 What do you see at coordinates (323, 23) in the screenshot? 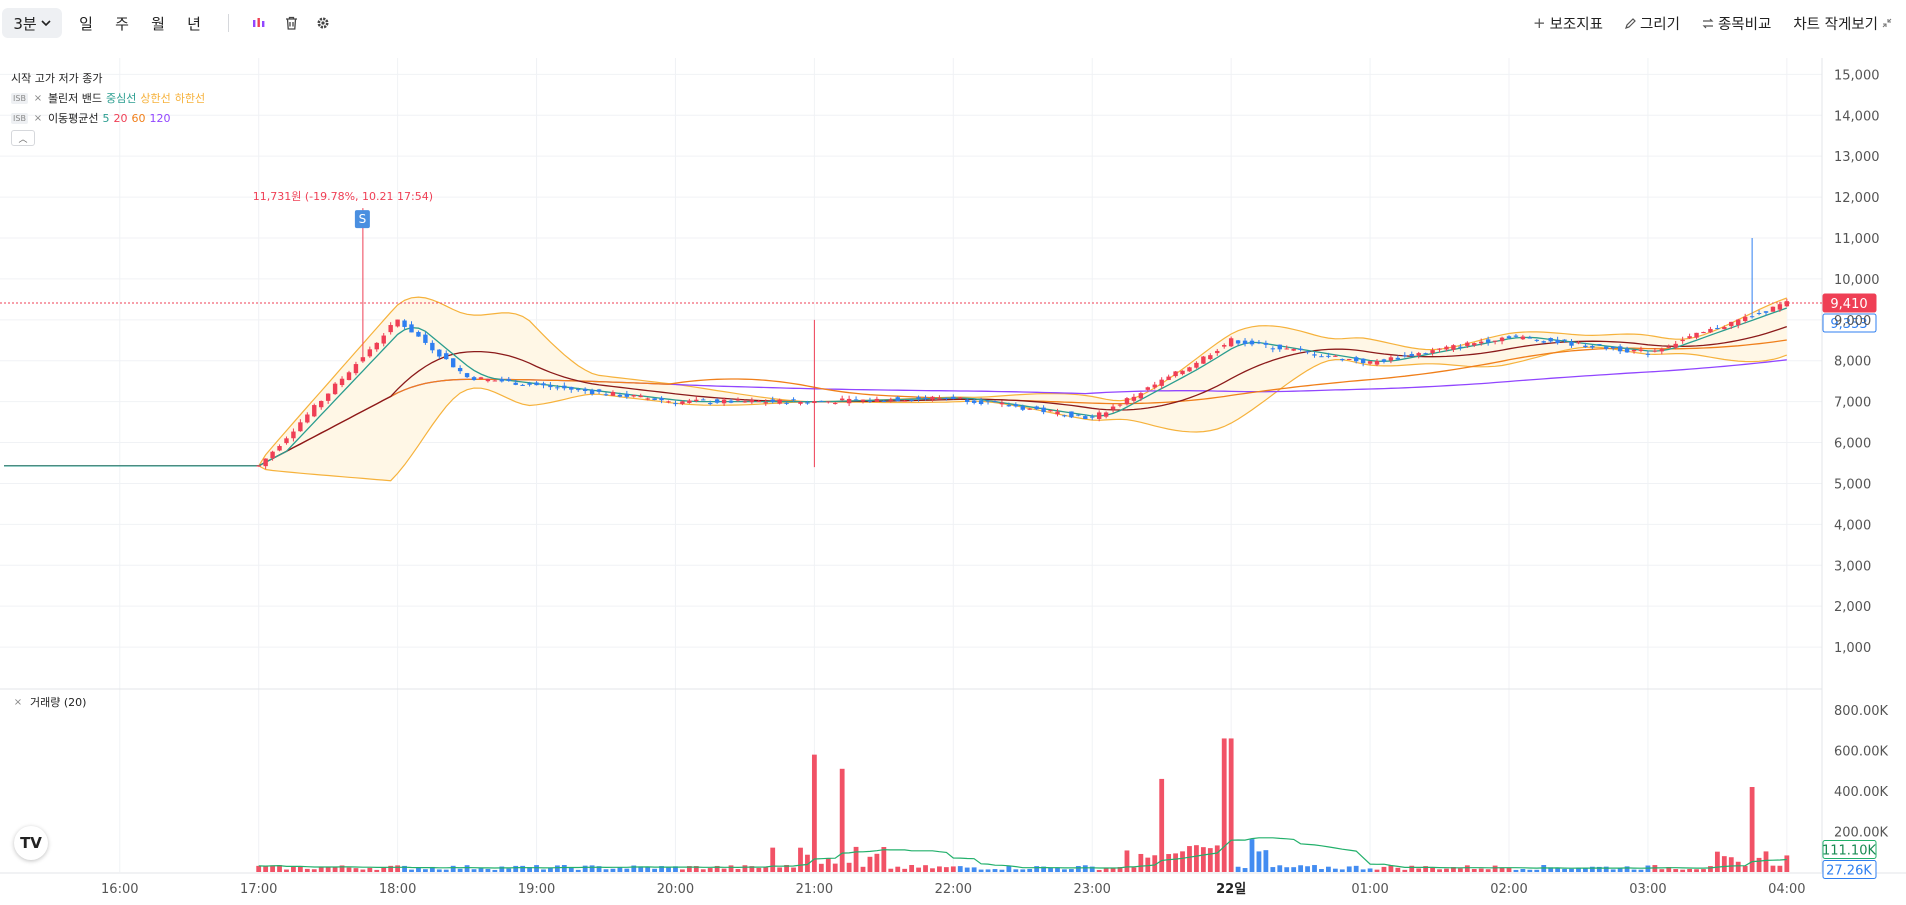
I see `gear-icon` at bounding box center [323, 23].